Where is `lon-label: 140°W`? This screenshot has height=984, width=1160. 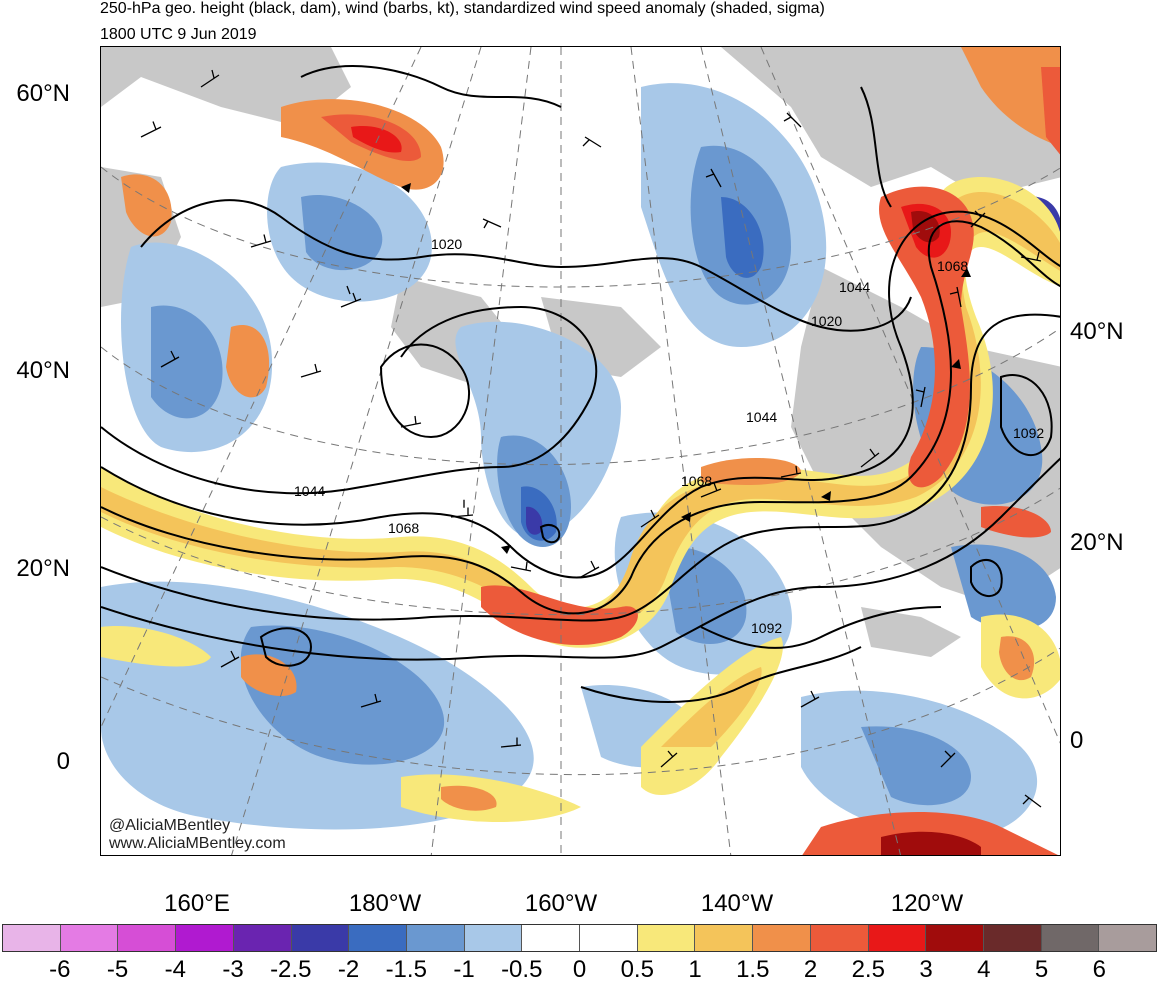 lon-label: 140°W is located at coordinates (737, 903).